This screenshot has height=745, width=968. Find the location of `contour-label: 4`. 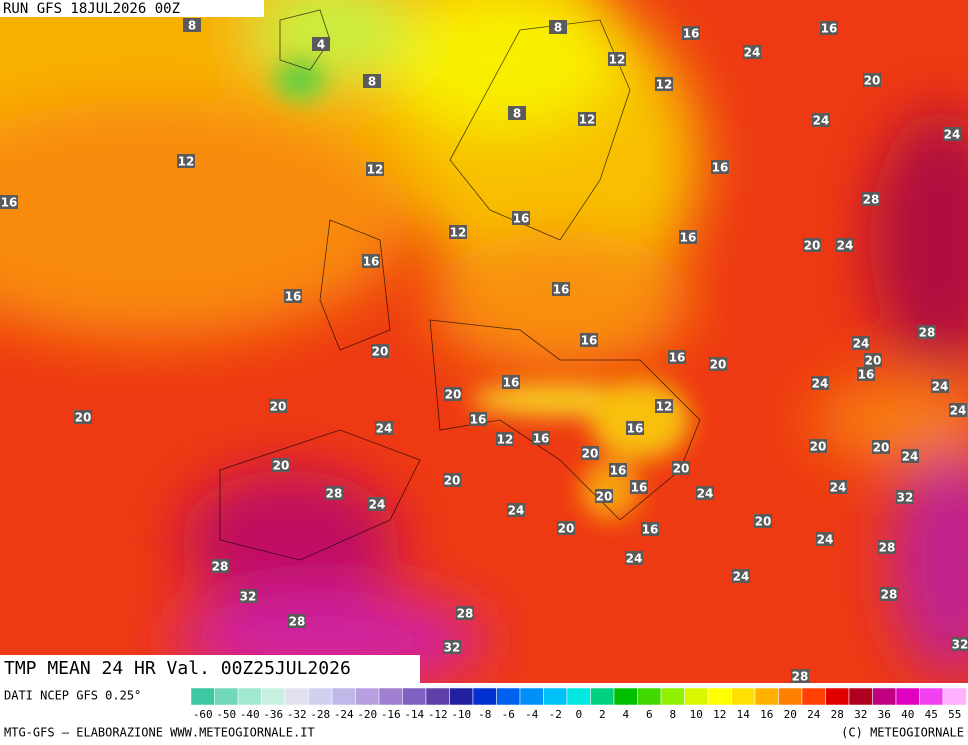

contour-label: 4 is located at coordinates (321, 45).